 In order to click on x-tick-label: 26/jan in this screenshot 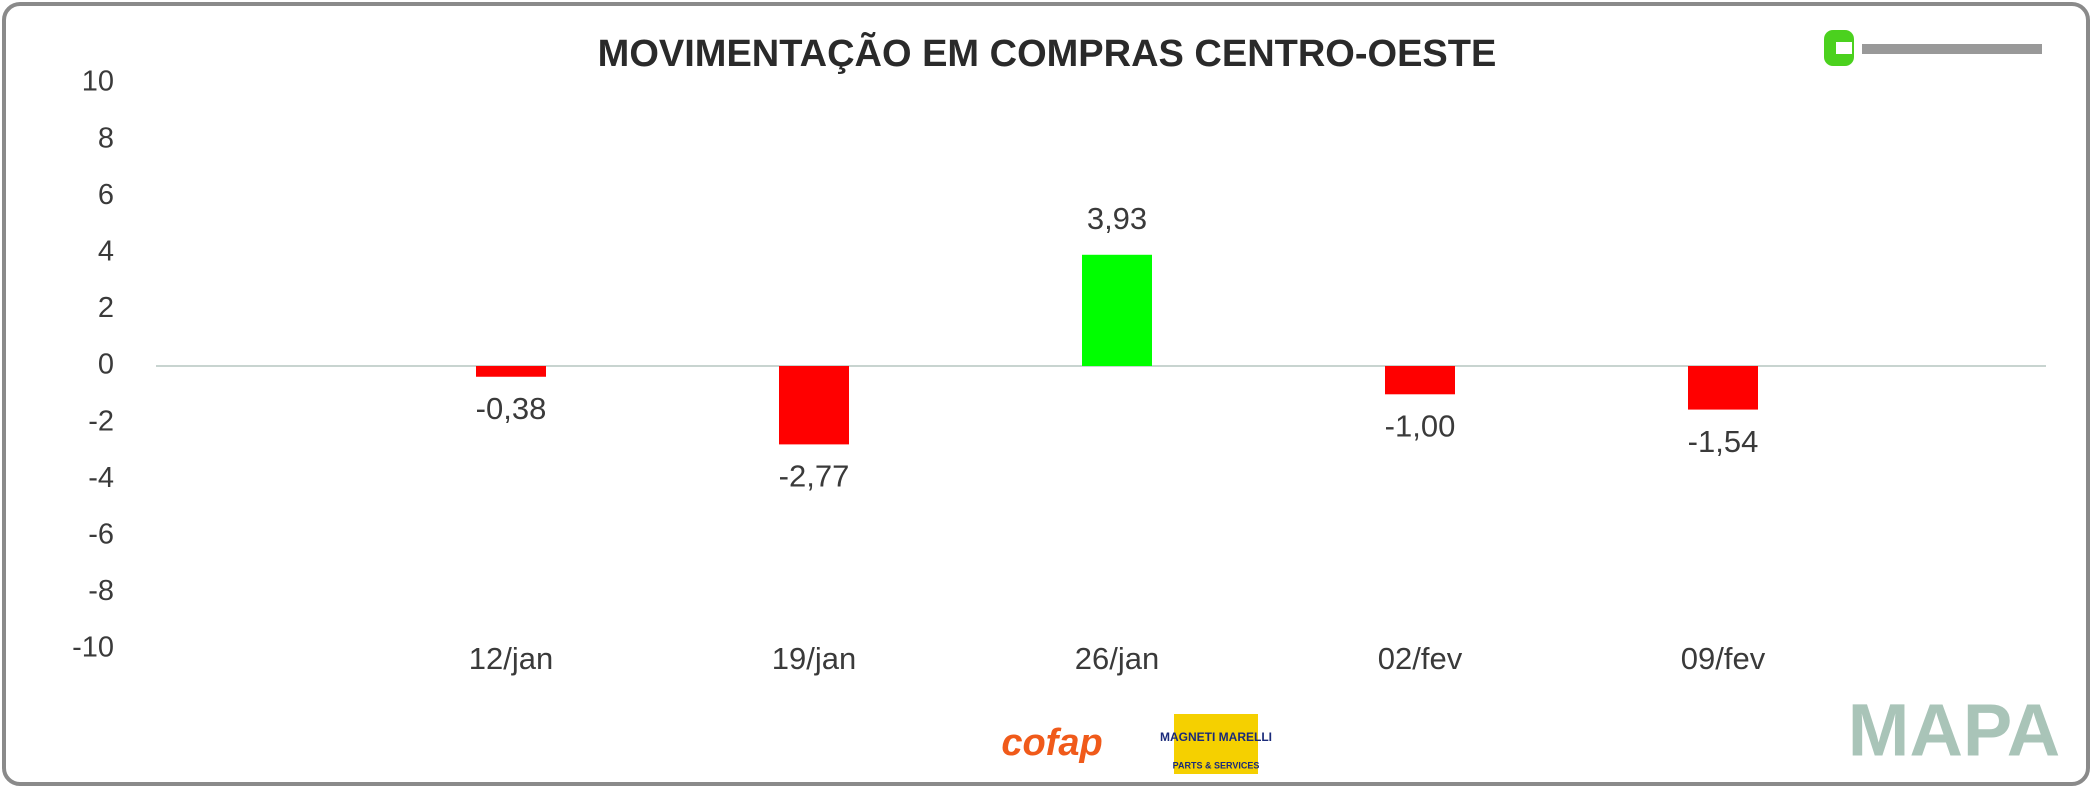, I will do `click(1117, 658)`.